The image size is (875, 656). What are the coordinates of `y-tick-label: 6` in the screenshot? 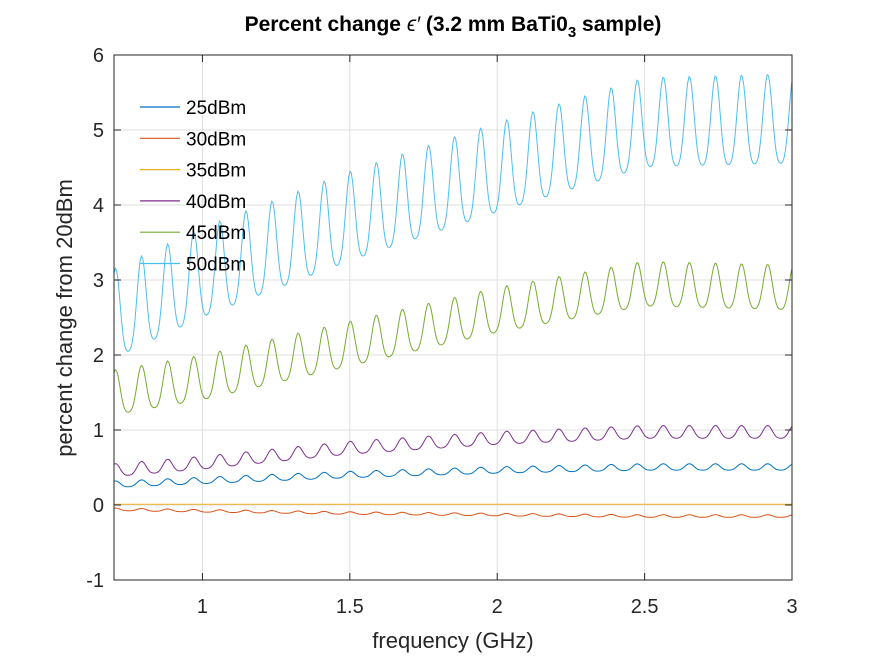 It's located at (98, 56).